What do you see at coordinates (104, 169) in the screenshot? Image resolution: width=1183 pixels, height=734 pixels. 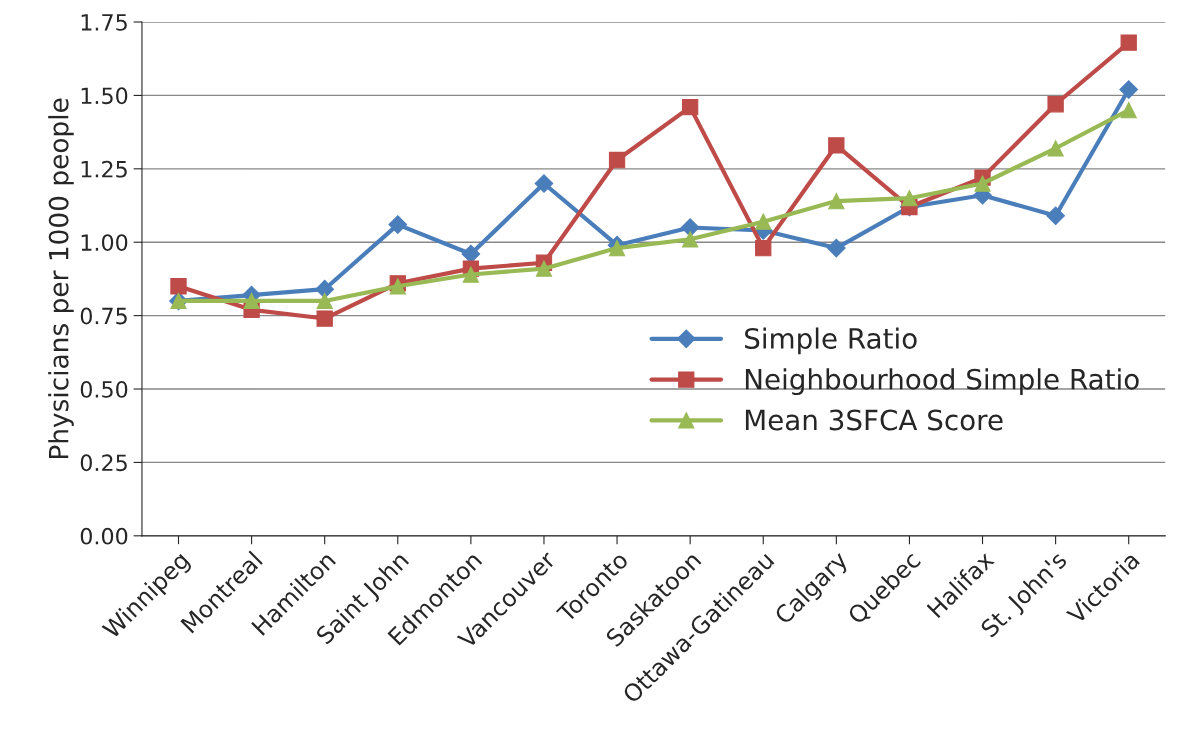 I see `y-tick-label: 1.25` at bounding box center [104, 169].